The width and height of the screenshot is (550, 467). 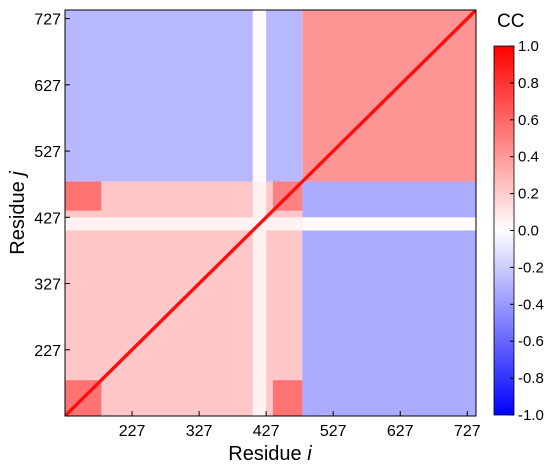 I want to click on x-tick-label: 327, so click(x=199, y=431).